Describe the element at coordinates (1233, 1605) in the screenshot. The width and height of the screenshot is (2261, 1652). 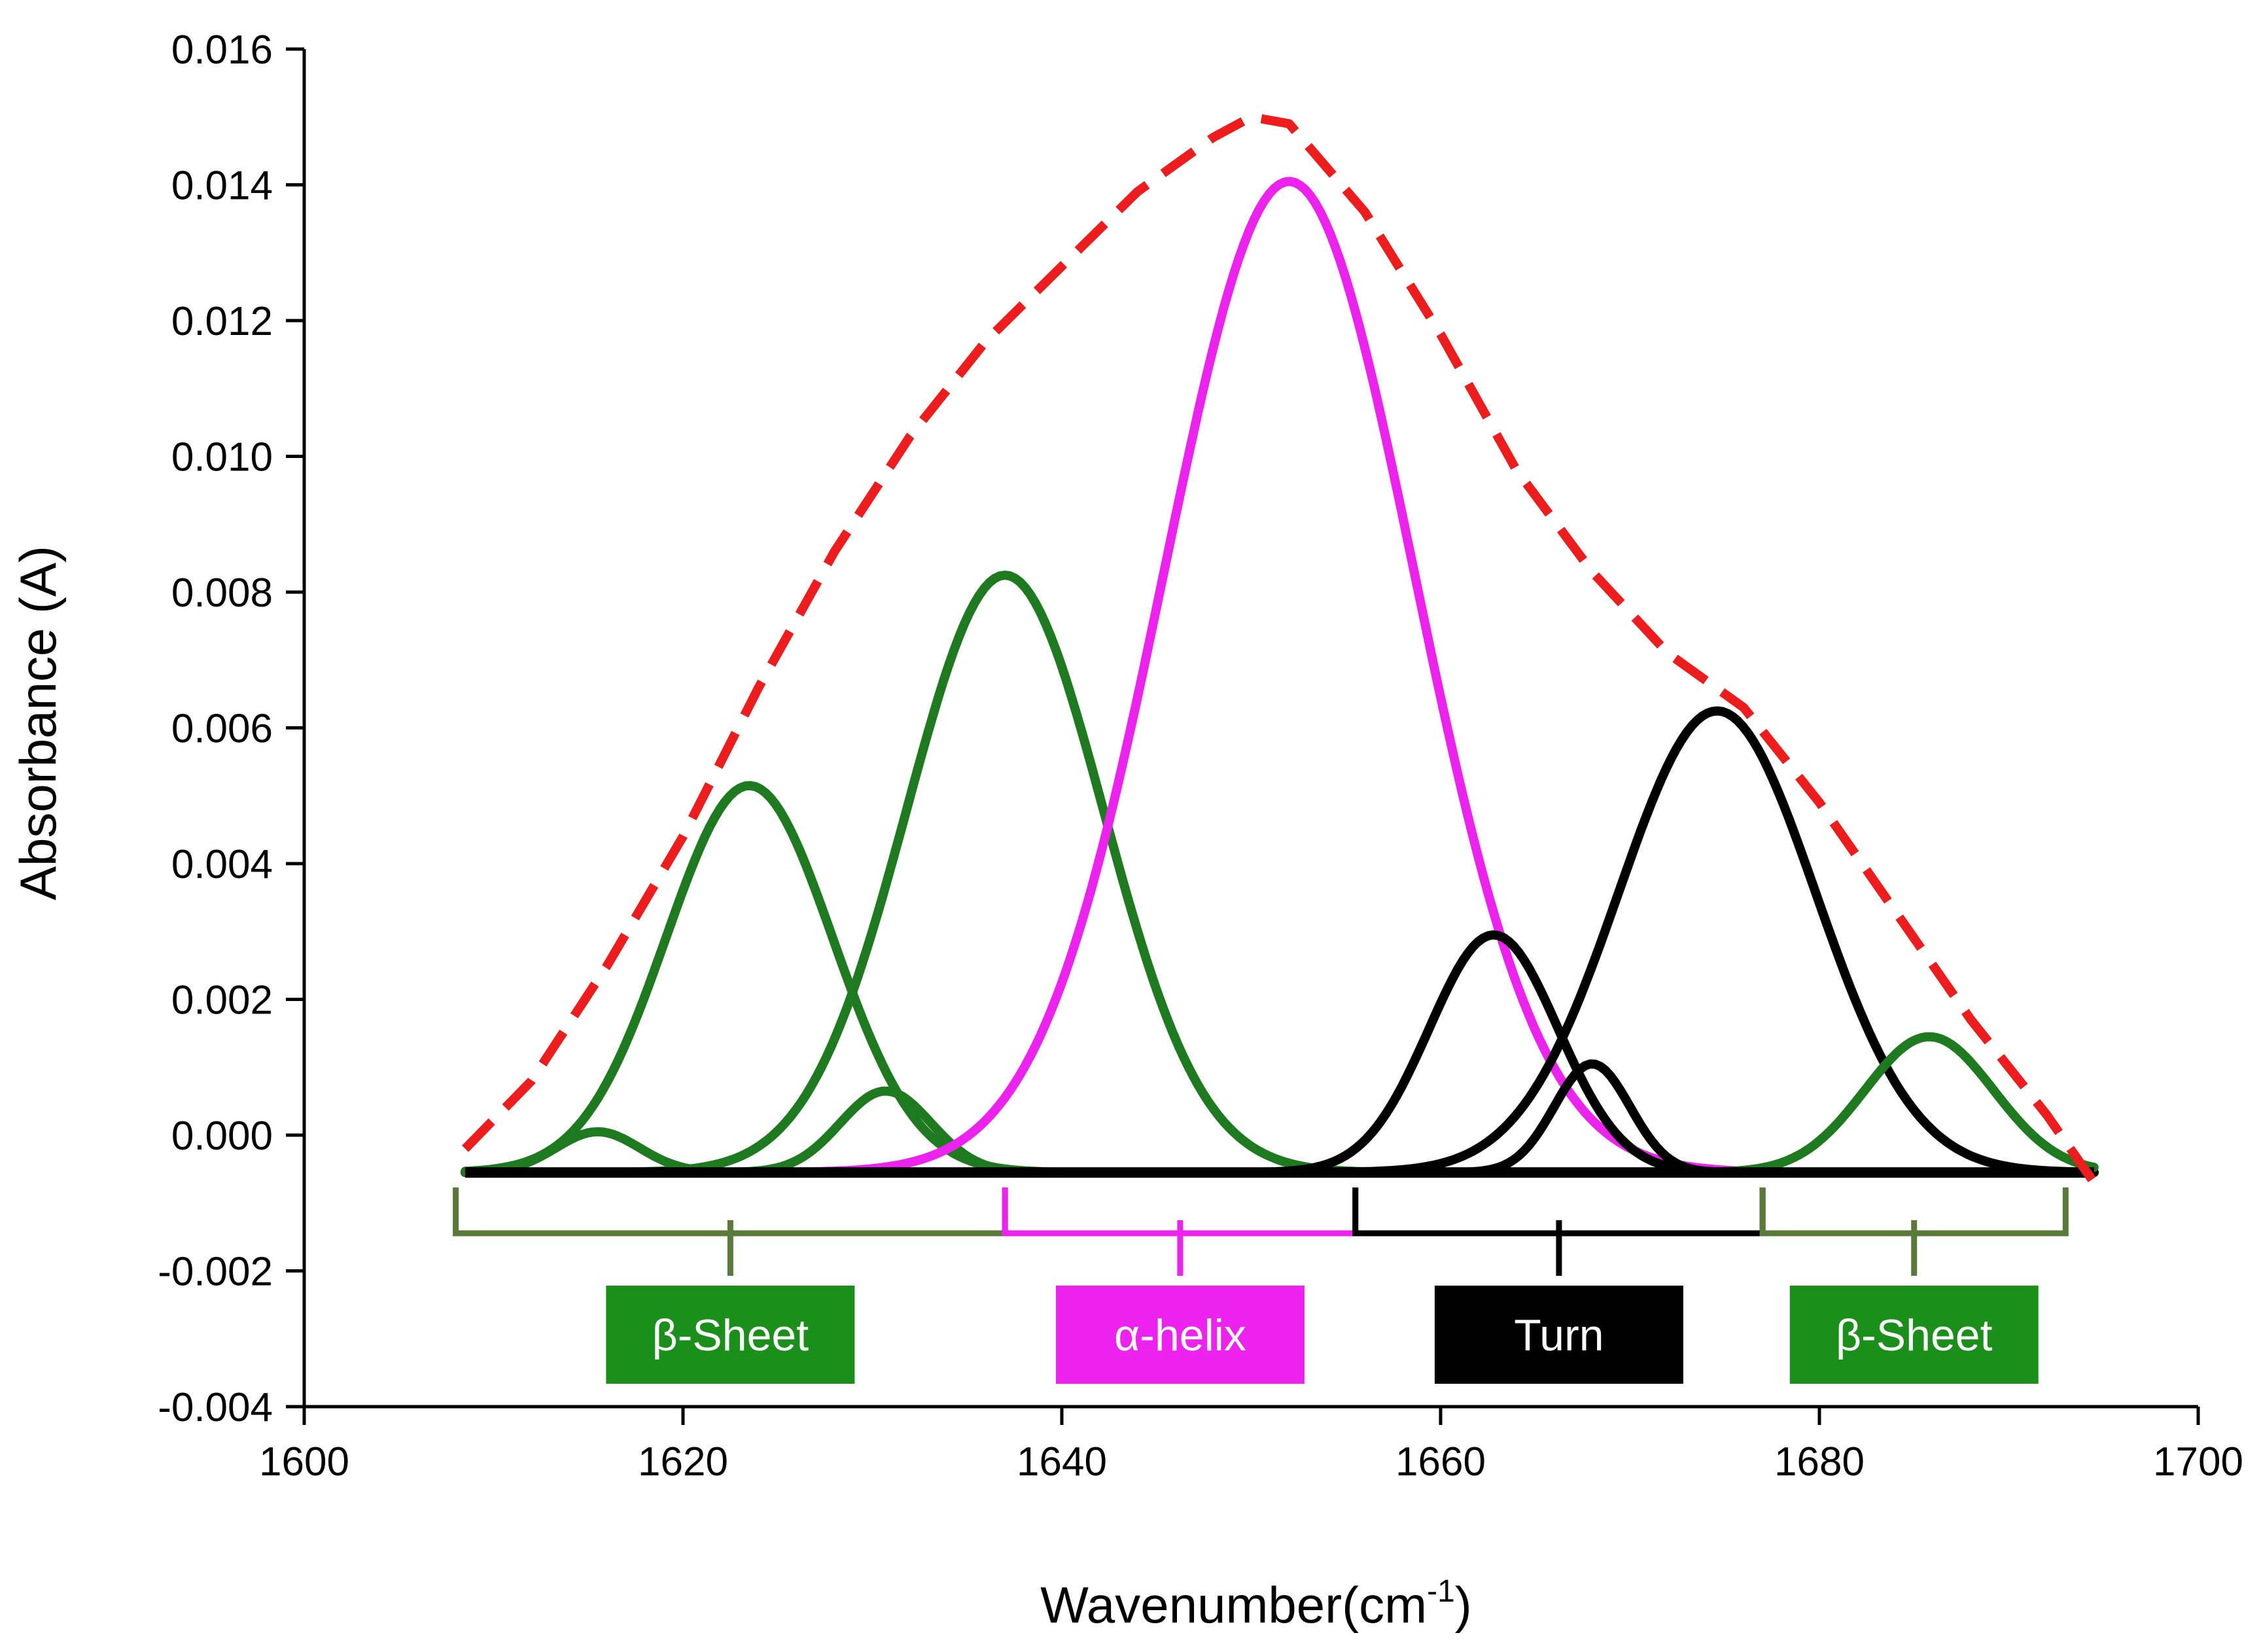
I see `x-axis-title-main: Wavenumber(cm` at that location.